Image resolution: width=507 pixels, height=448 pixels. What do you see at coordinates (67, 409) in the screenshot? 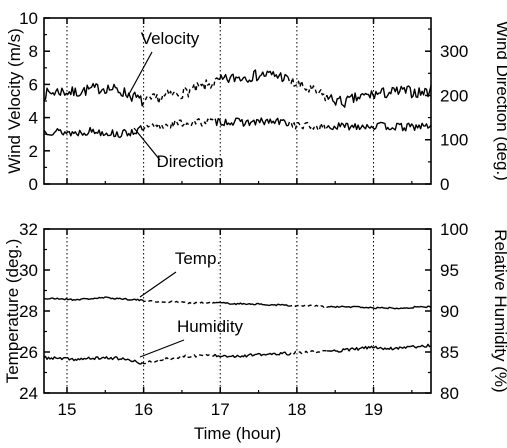
I see `x-tick-label: 15` at bounding box center [67, 409].